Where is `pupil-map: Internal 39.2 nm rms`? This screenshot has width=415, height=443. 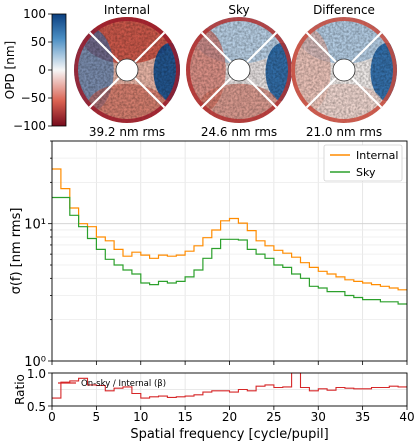
pupil-map: Internal 39.2 nm rms is located at coordinates (127, 71).